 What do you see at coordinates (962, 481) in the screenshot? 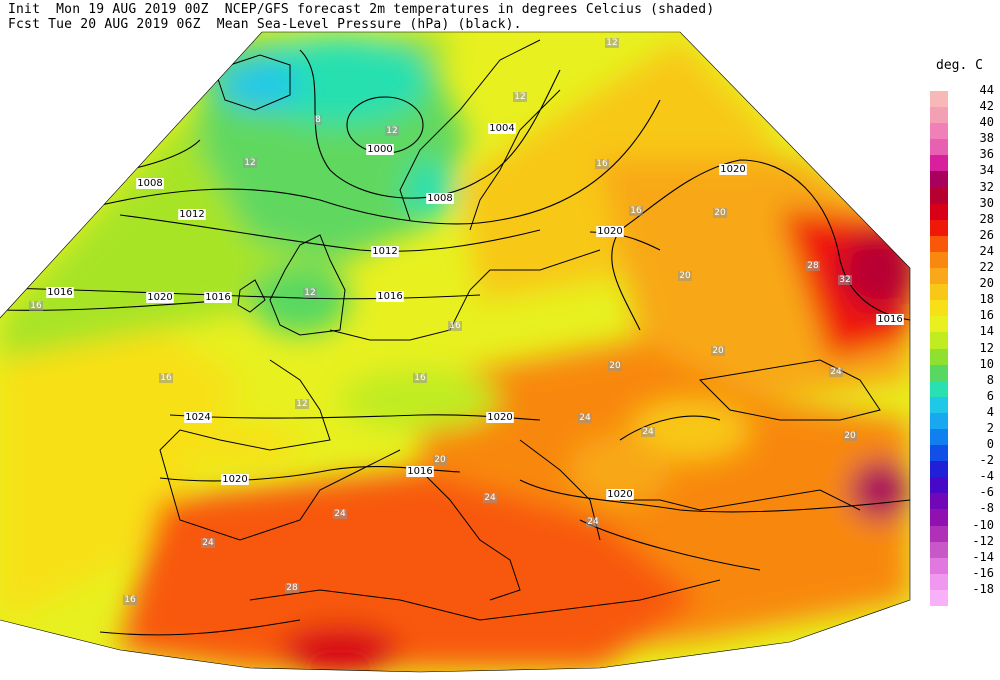
I see `legend-row: -4` at bounding box center [962, 481].